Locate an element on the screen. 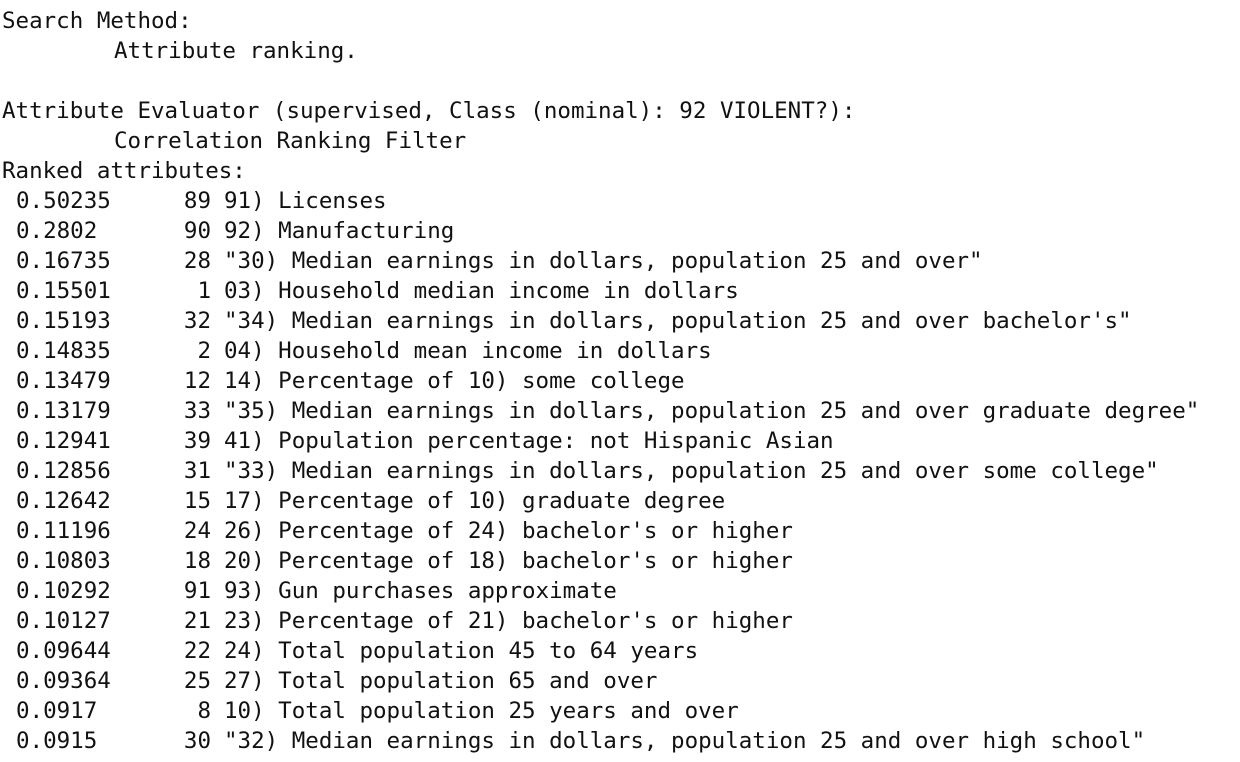  ranked-score: 0.12856 is located at coordinates (63, 471).